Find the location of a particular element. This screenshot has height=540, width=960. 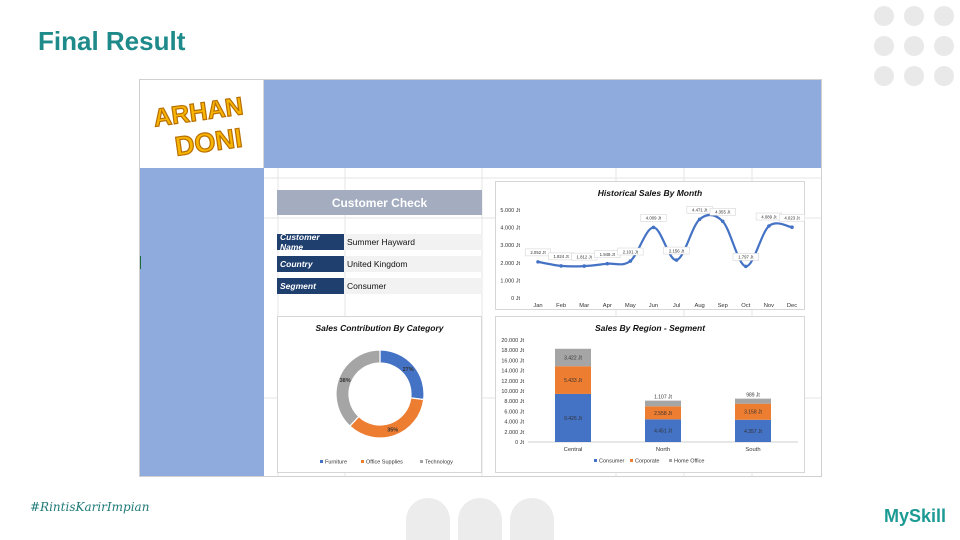

bar-data-label: 2.558 Jt is located at coordinates (663, 414).